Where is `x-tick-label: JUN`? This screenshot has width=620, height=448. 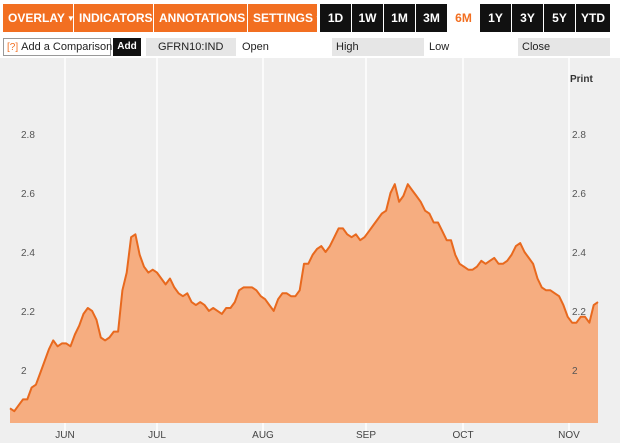
x-tick-label: JUN is located at coordinates (64, 435).